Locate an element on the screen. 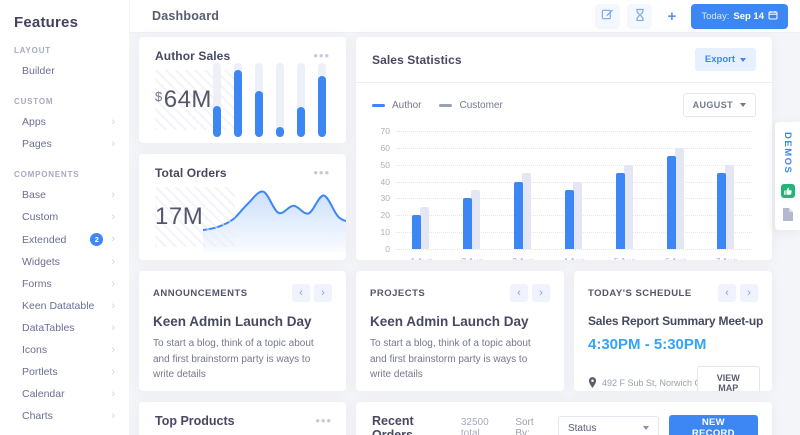  chart-legend: Author Customer is located at coordinates (437, 105).